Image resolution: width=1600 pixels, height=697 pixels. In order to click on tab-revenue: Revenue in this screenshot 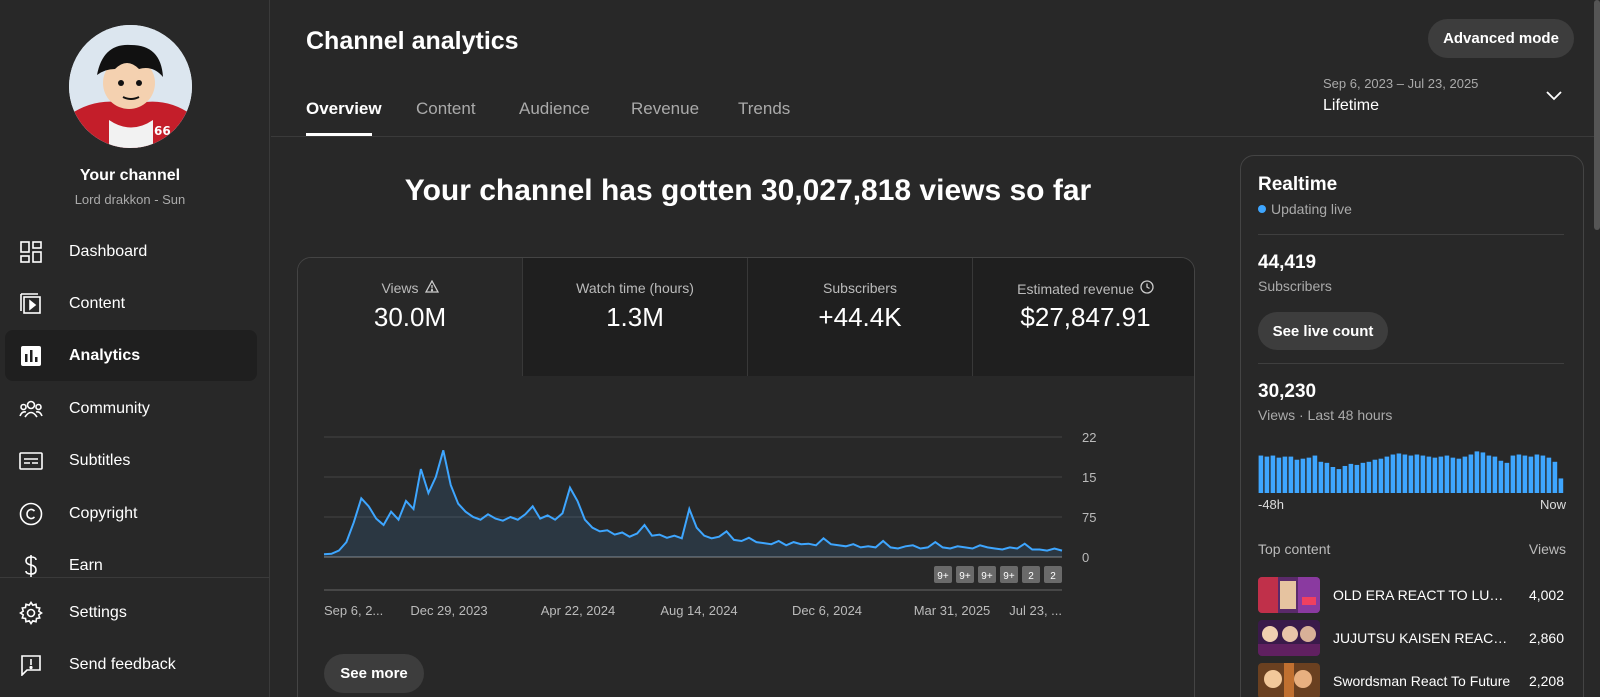, I will do `click(665, 108)`.